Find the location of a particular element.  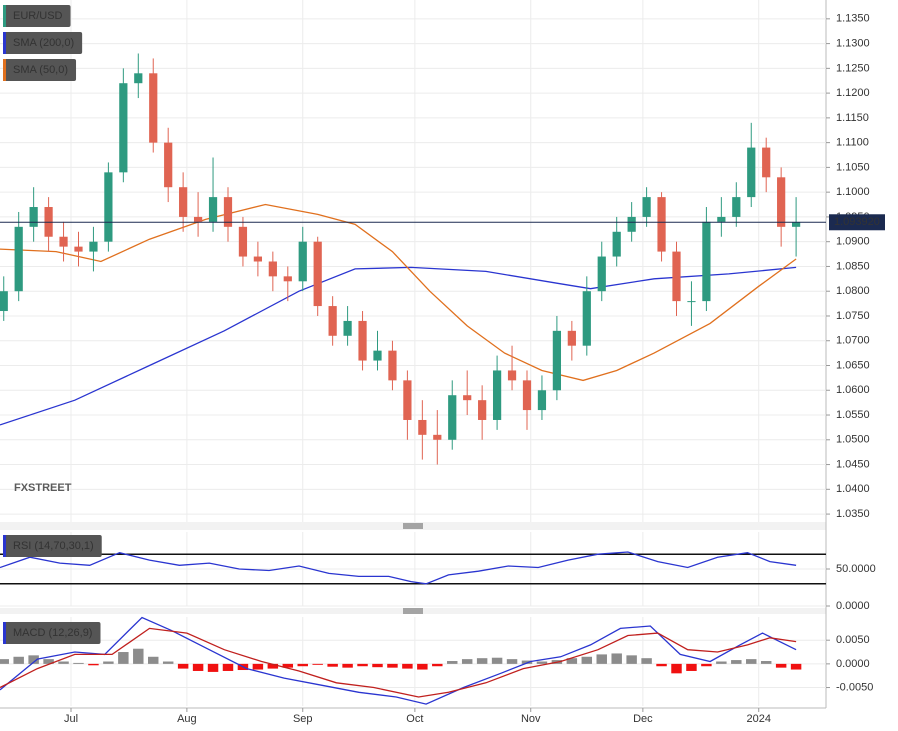

legend-label: EUR/USD is located at coordinates (38, 16).